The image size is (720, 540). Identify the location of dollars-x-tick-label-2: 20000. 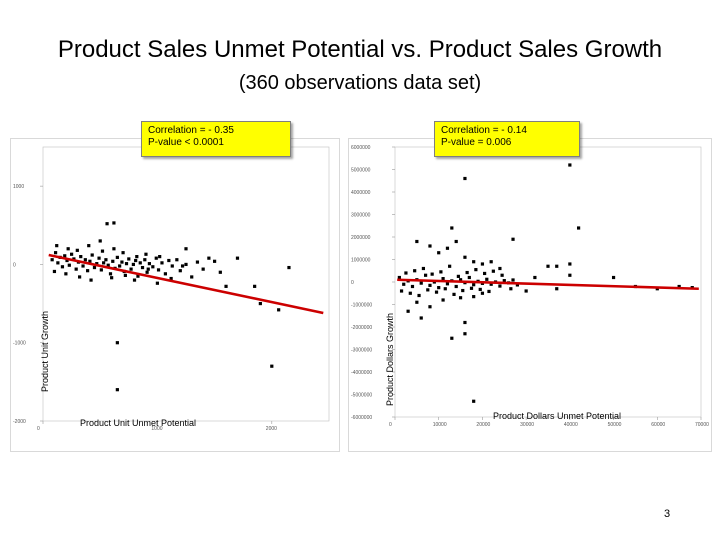
(483, 425).